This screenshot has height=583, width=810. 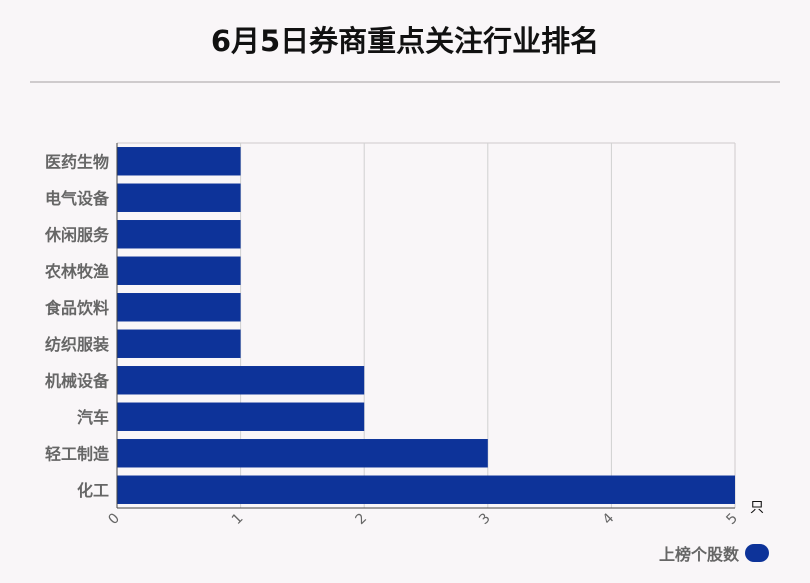 I want to click on category-label: 轻工制造, so click(x=77, y=453).